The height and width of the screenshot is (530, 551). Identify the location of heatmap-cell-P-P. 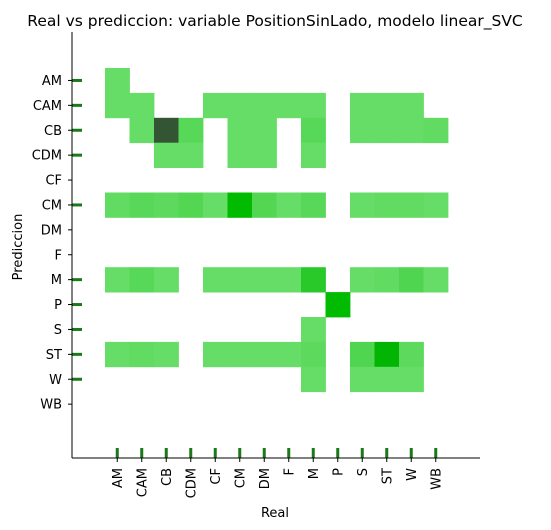
(338, 305).